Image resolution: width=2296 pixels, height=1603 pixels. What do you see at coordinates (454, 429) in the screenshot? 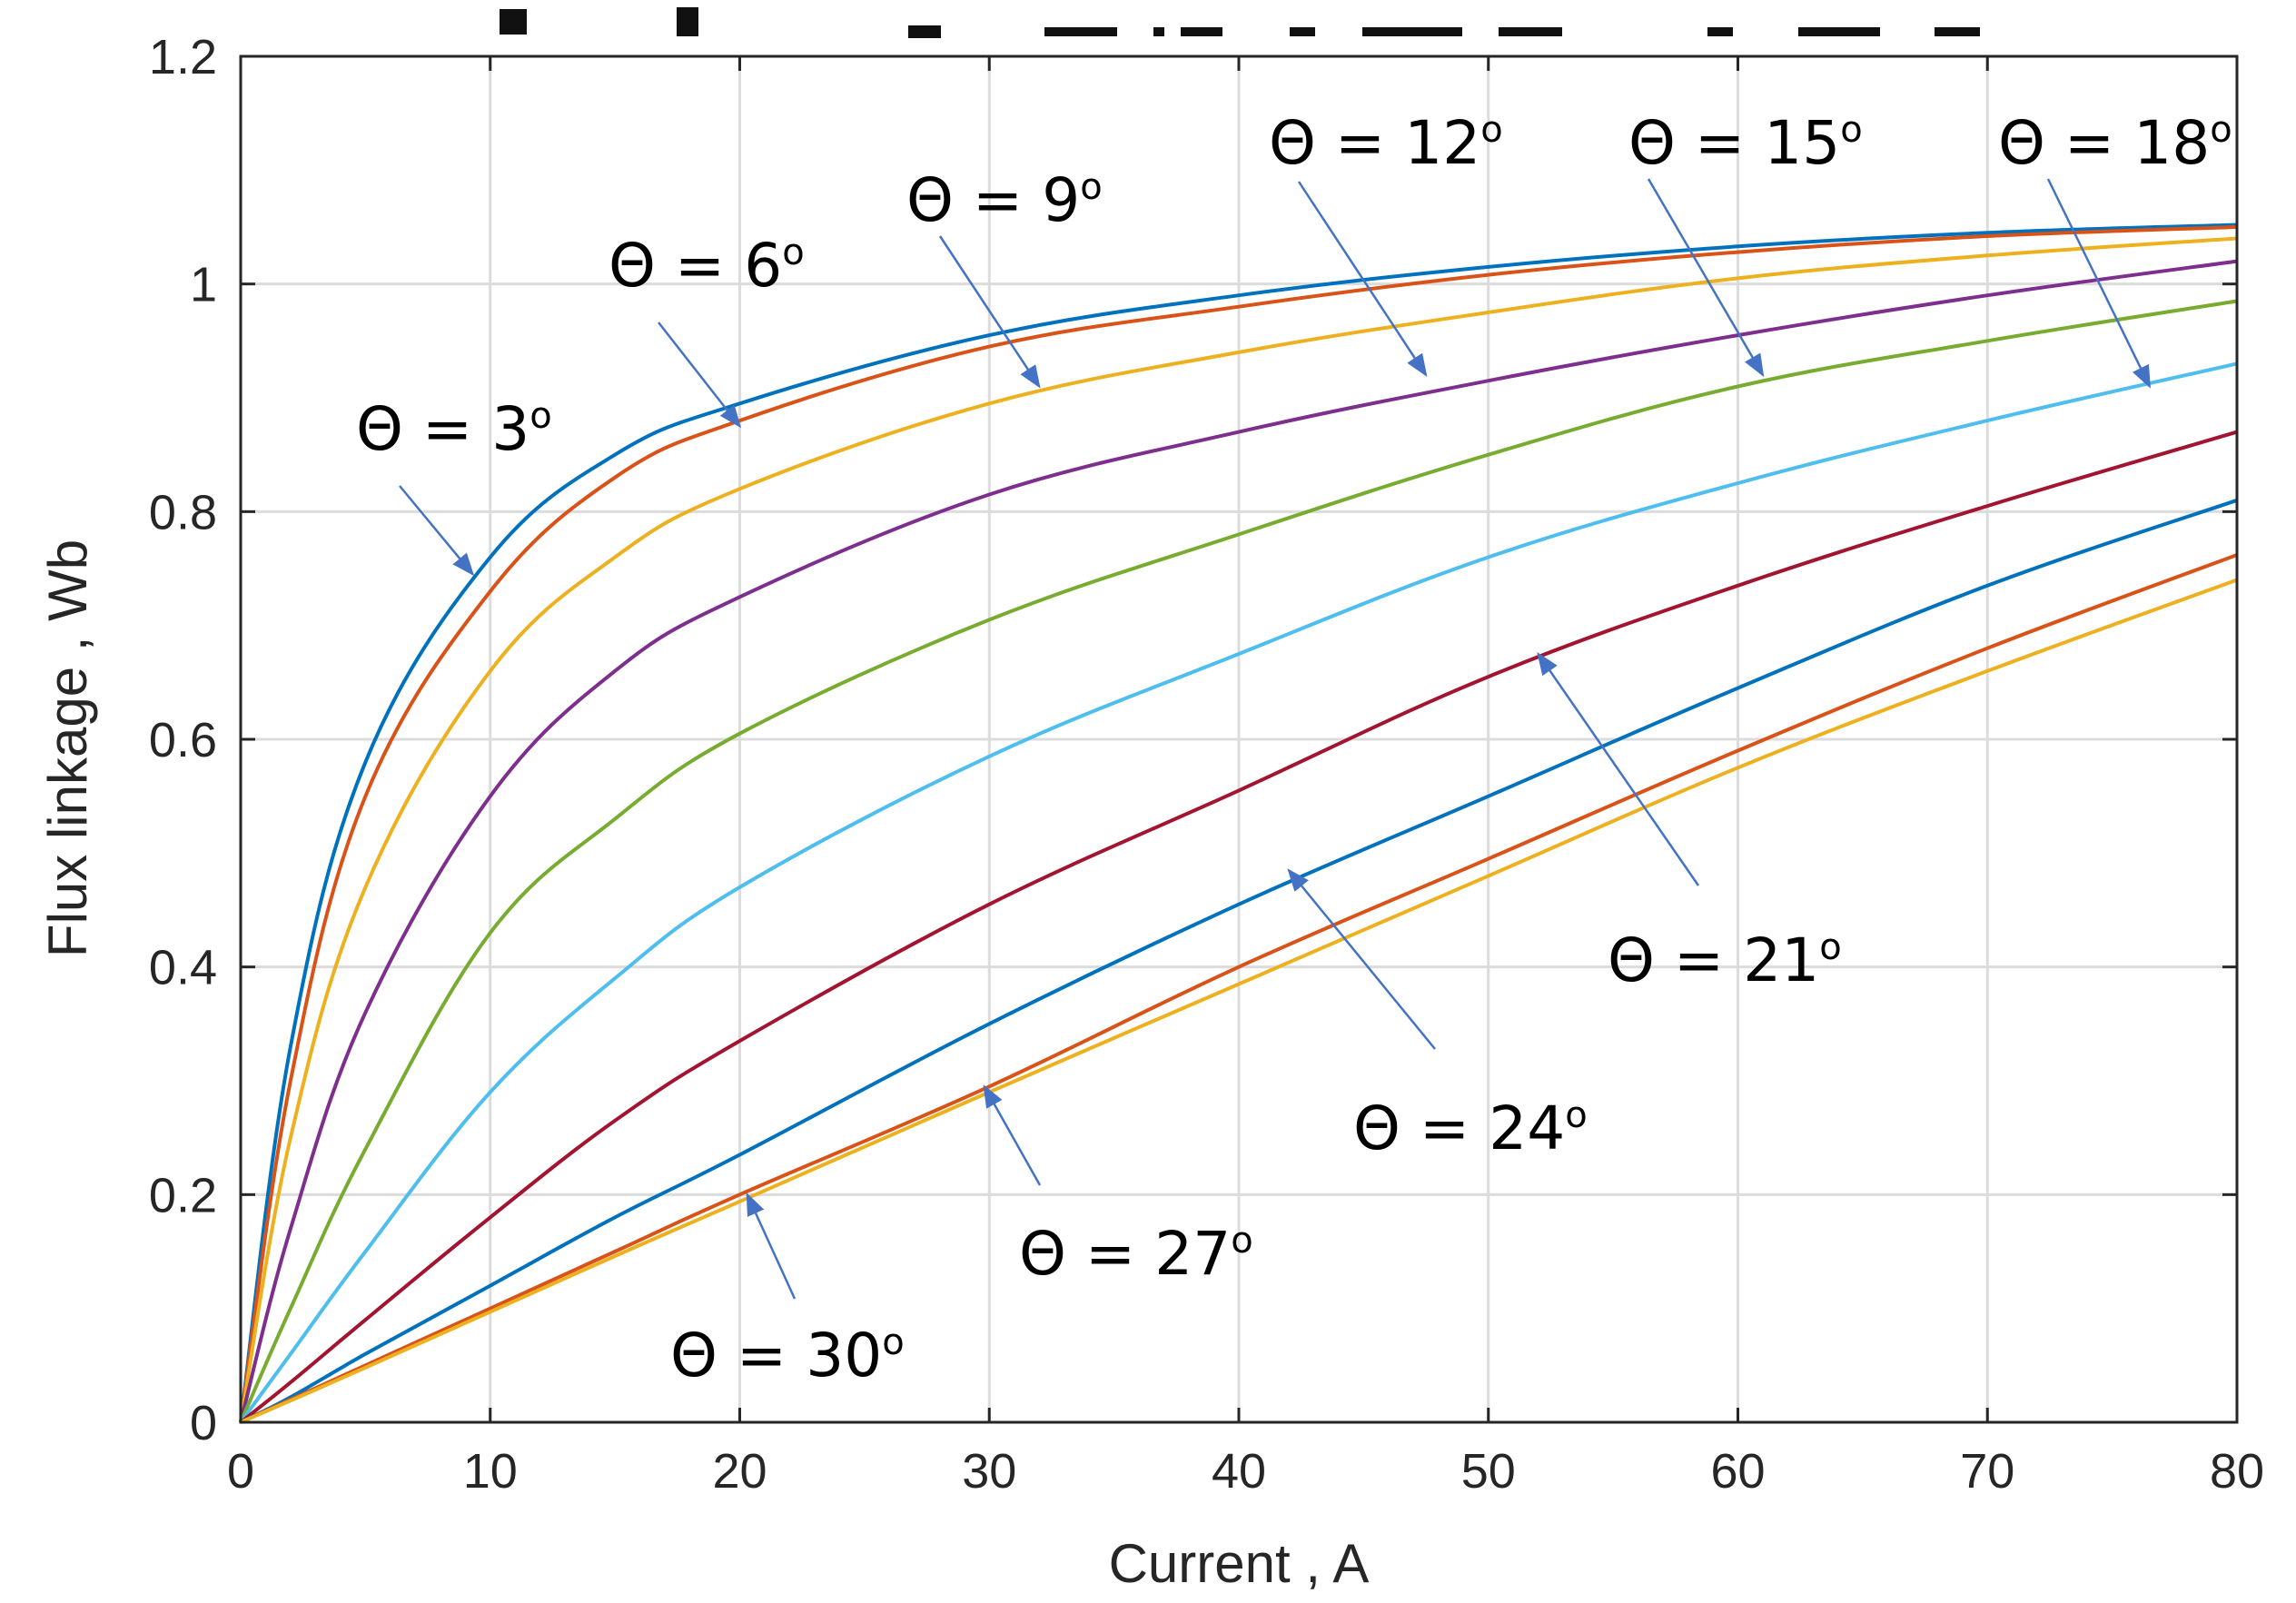
I see `annotation-label: Θ = 3o` at bounding box center [454, 429].